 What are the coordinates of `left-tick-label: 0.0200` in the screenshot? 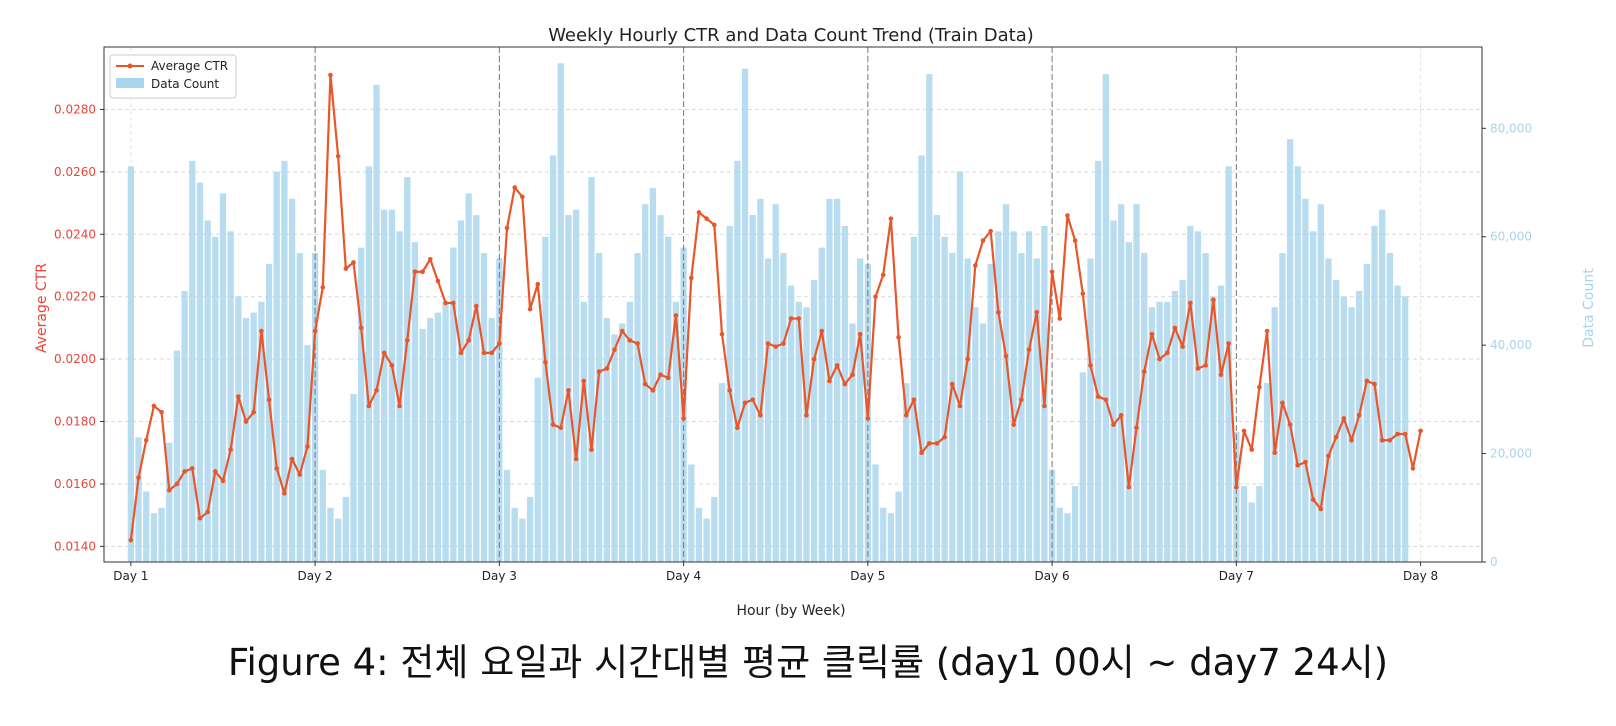 It's located at (75, 359).